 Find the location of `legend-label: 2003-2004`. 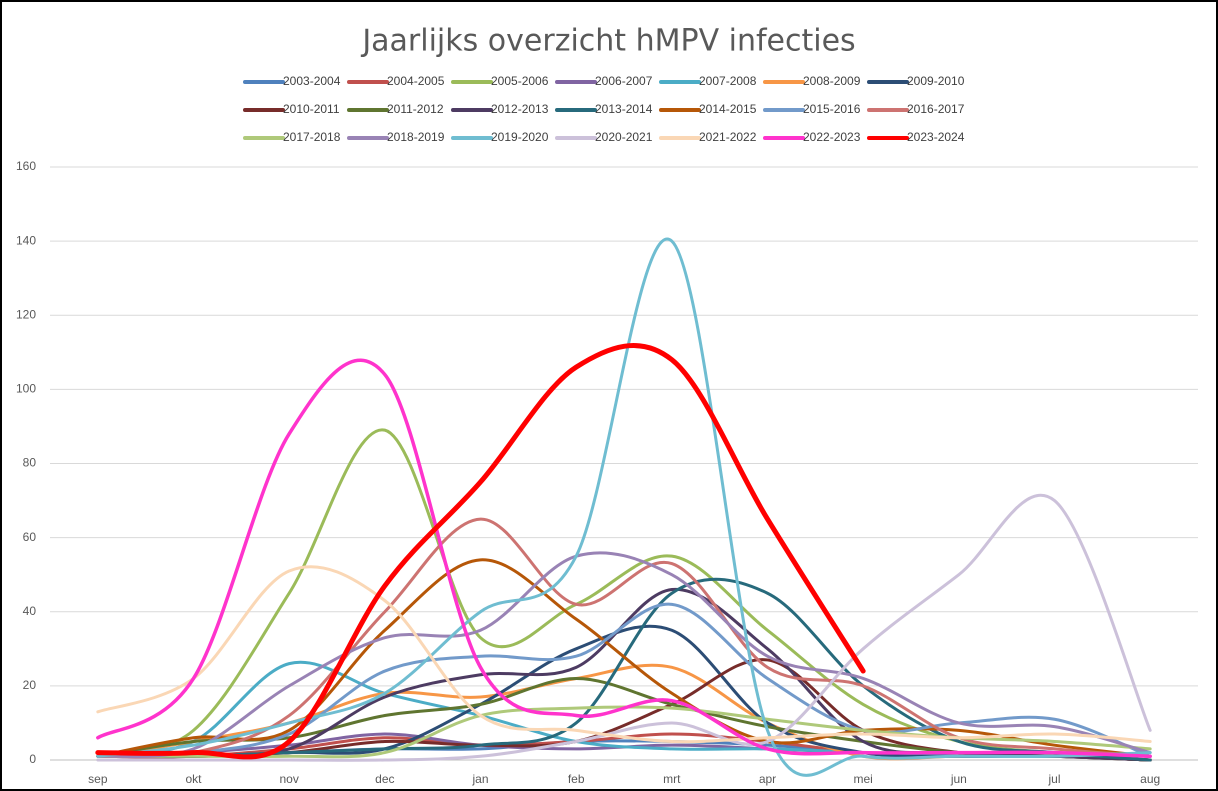

legend-label: 2003-2004 is located at coordinates (312, 81).